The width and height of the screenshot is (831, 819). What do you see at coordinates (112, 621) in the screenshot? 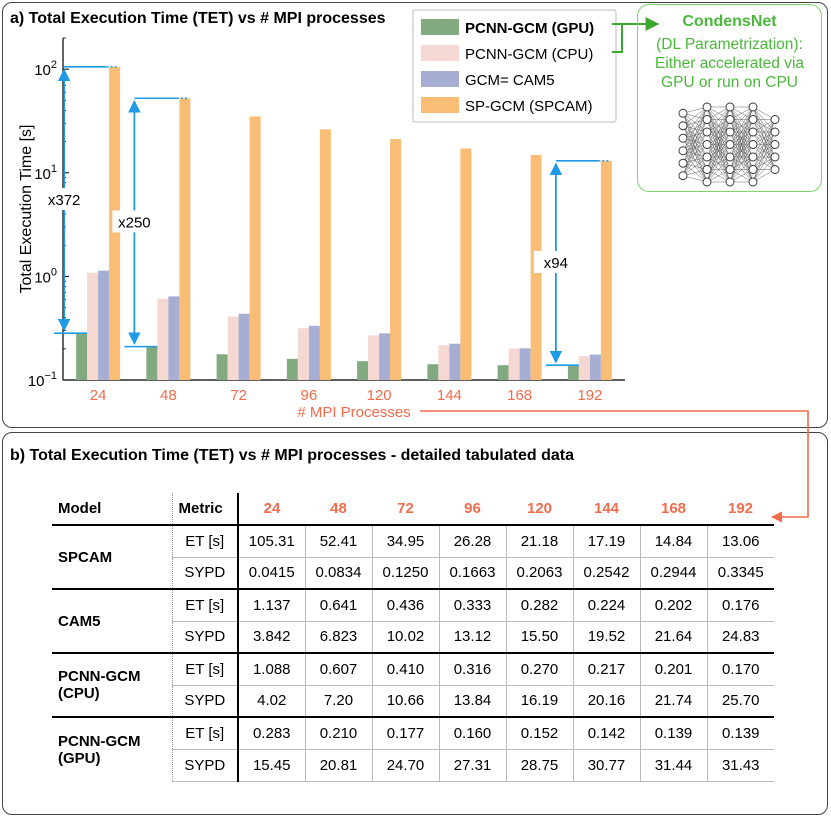
I see `table-model-cell: CAM5` at bounding box center [112, 621].